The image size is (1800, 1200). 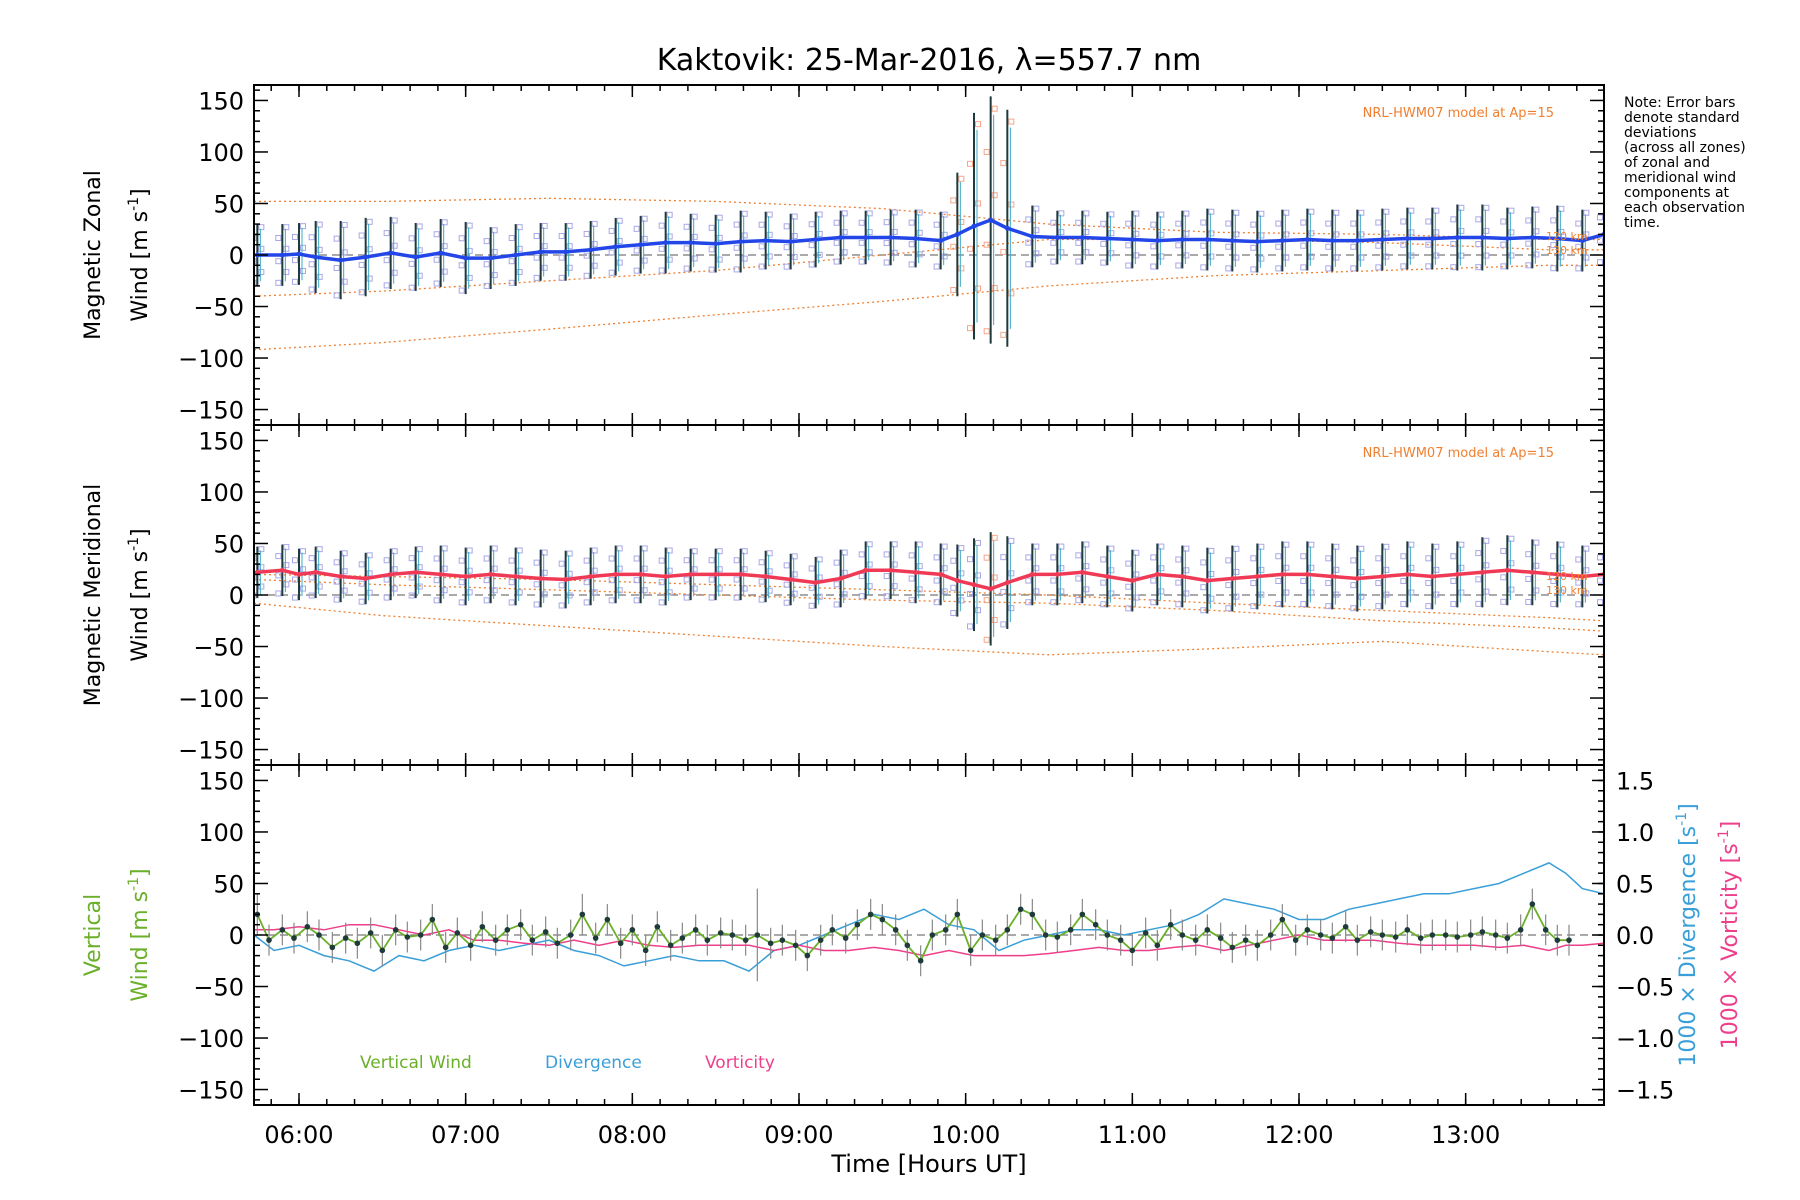 What do you see at coordinates (211, 1039) in the screenshot?
I see `y-tick-label: −100` at bounding box center [211, 1039].